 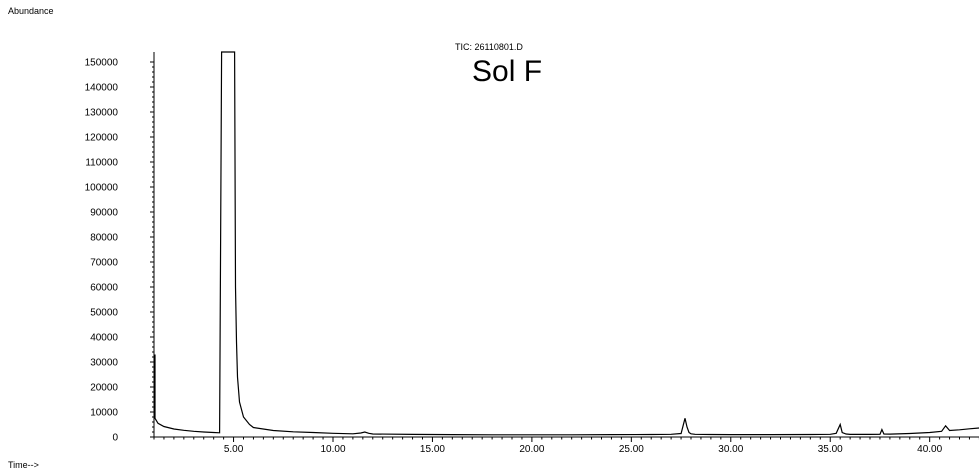 What do you see at coordinates (332, 449) in the screenshot?
I see `x-tick-label: 10.00` at bounding box center [332, 449].